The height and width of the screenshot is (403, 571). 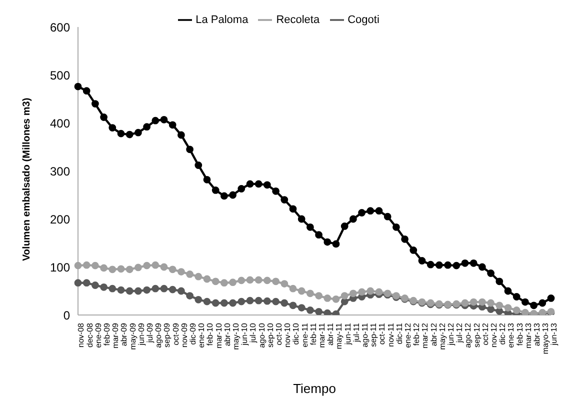 What do you see at coordinates (227, 334) in the screenshot?
I see `x-tick-label: abr-10` at bounding box center [227, 334].